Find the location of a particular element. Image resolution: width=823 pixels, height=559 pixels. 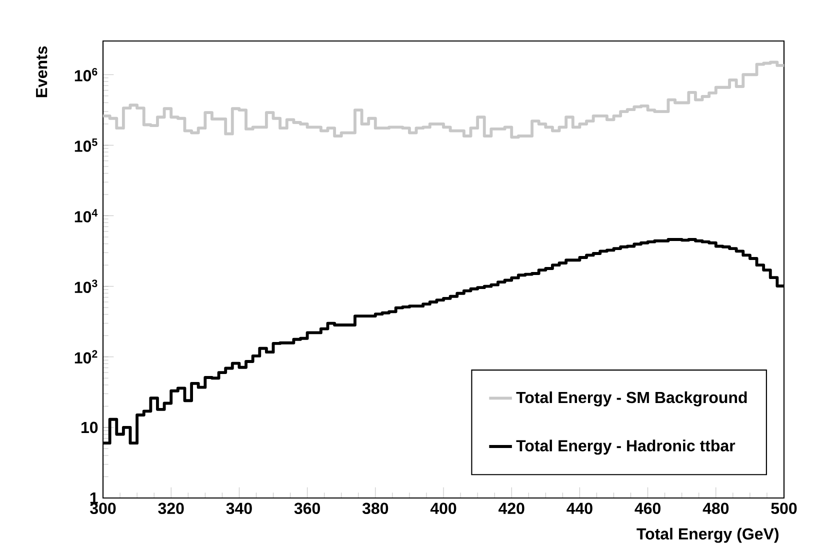

x-tick-label: 480 is located at coordinates (715, 508).